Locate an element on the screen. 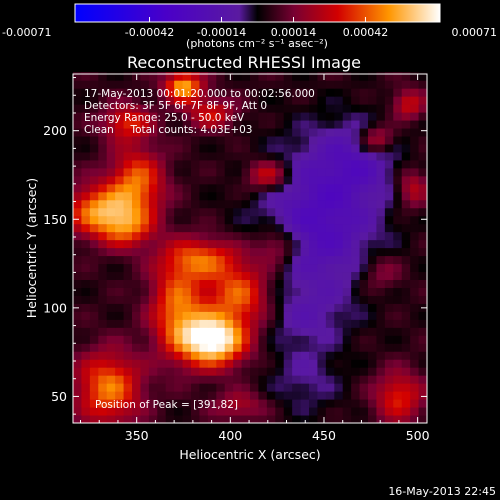 The width and height of the screenshot is (500, 500). timestamp: 16-May-2013 22:45 is located at coordinates (442, 491).